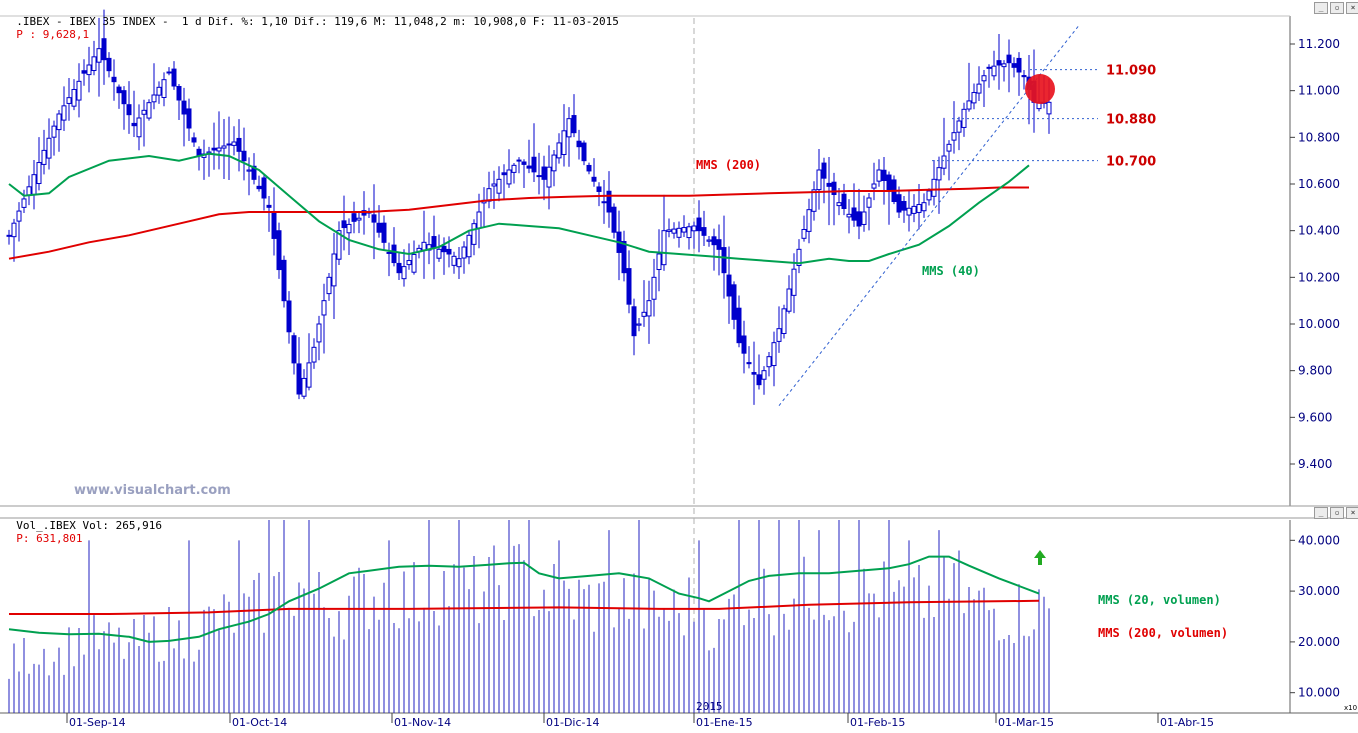 This screenshot has width=1358, height=733. I want to click on x10-badge: x10, so click(1350, 708).